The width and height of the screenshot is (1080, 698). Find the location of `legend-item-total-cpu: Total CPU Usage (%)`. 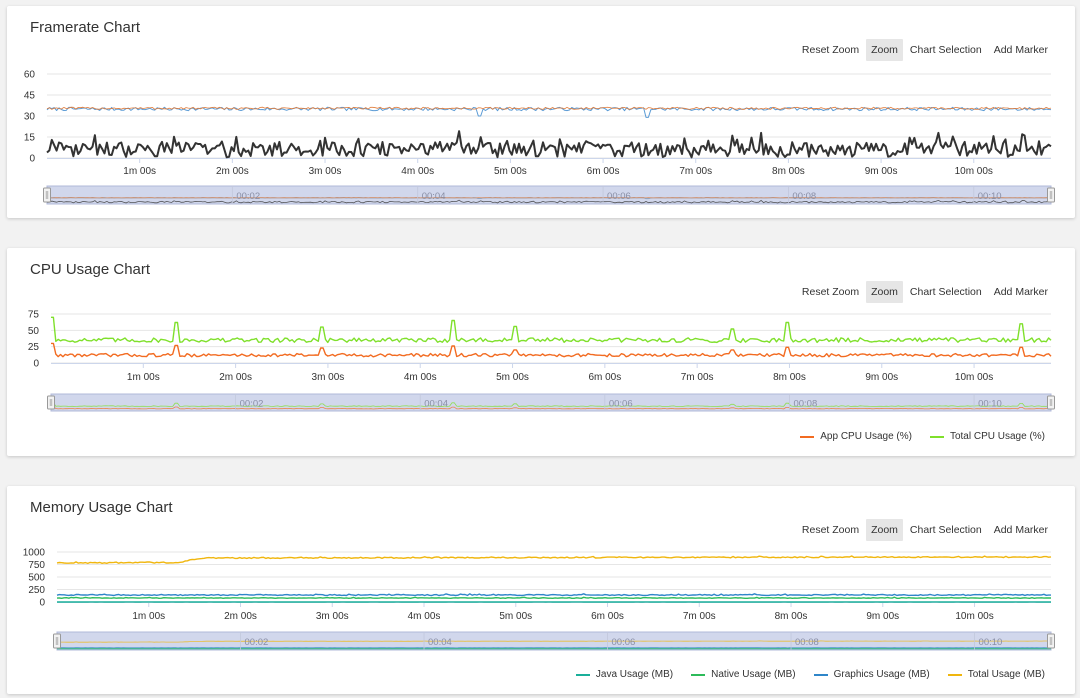

legend-item-total-cpu: Total CPU Usage (%) is located at coordinates (987, 436).